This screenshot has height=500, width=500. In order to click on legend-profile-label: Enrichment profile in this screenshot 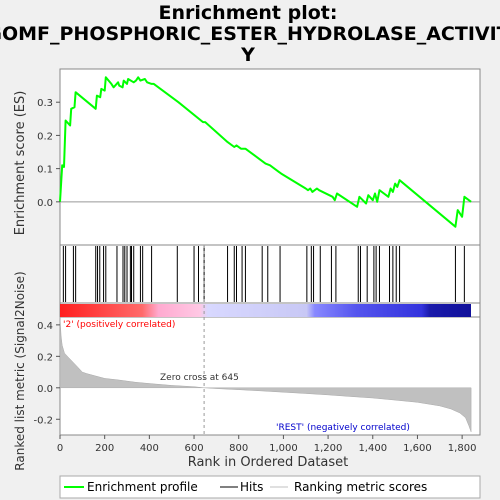, I will do `click(142, 487)`.